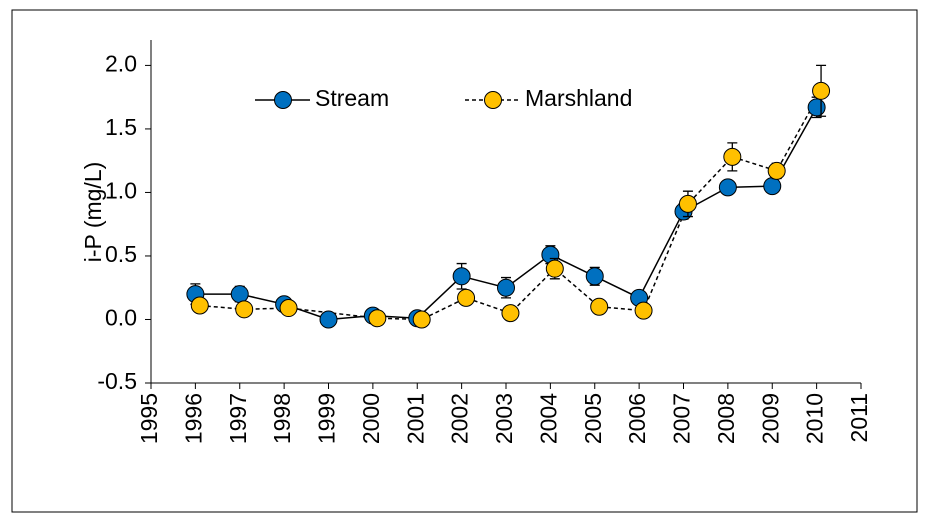 The width and height of the screenshot is (930, 521). What do you see at coordinates (327, 418) in the screenshot?
I see `x-tick-label: 1999` at bounding box center [327, 418].